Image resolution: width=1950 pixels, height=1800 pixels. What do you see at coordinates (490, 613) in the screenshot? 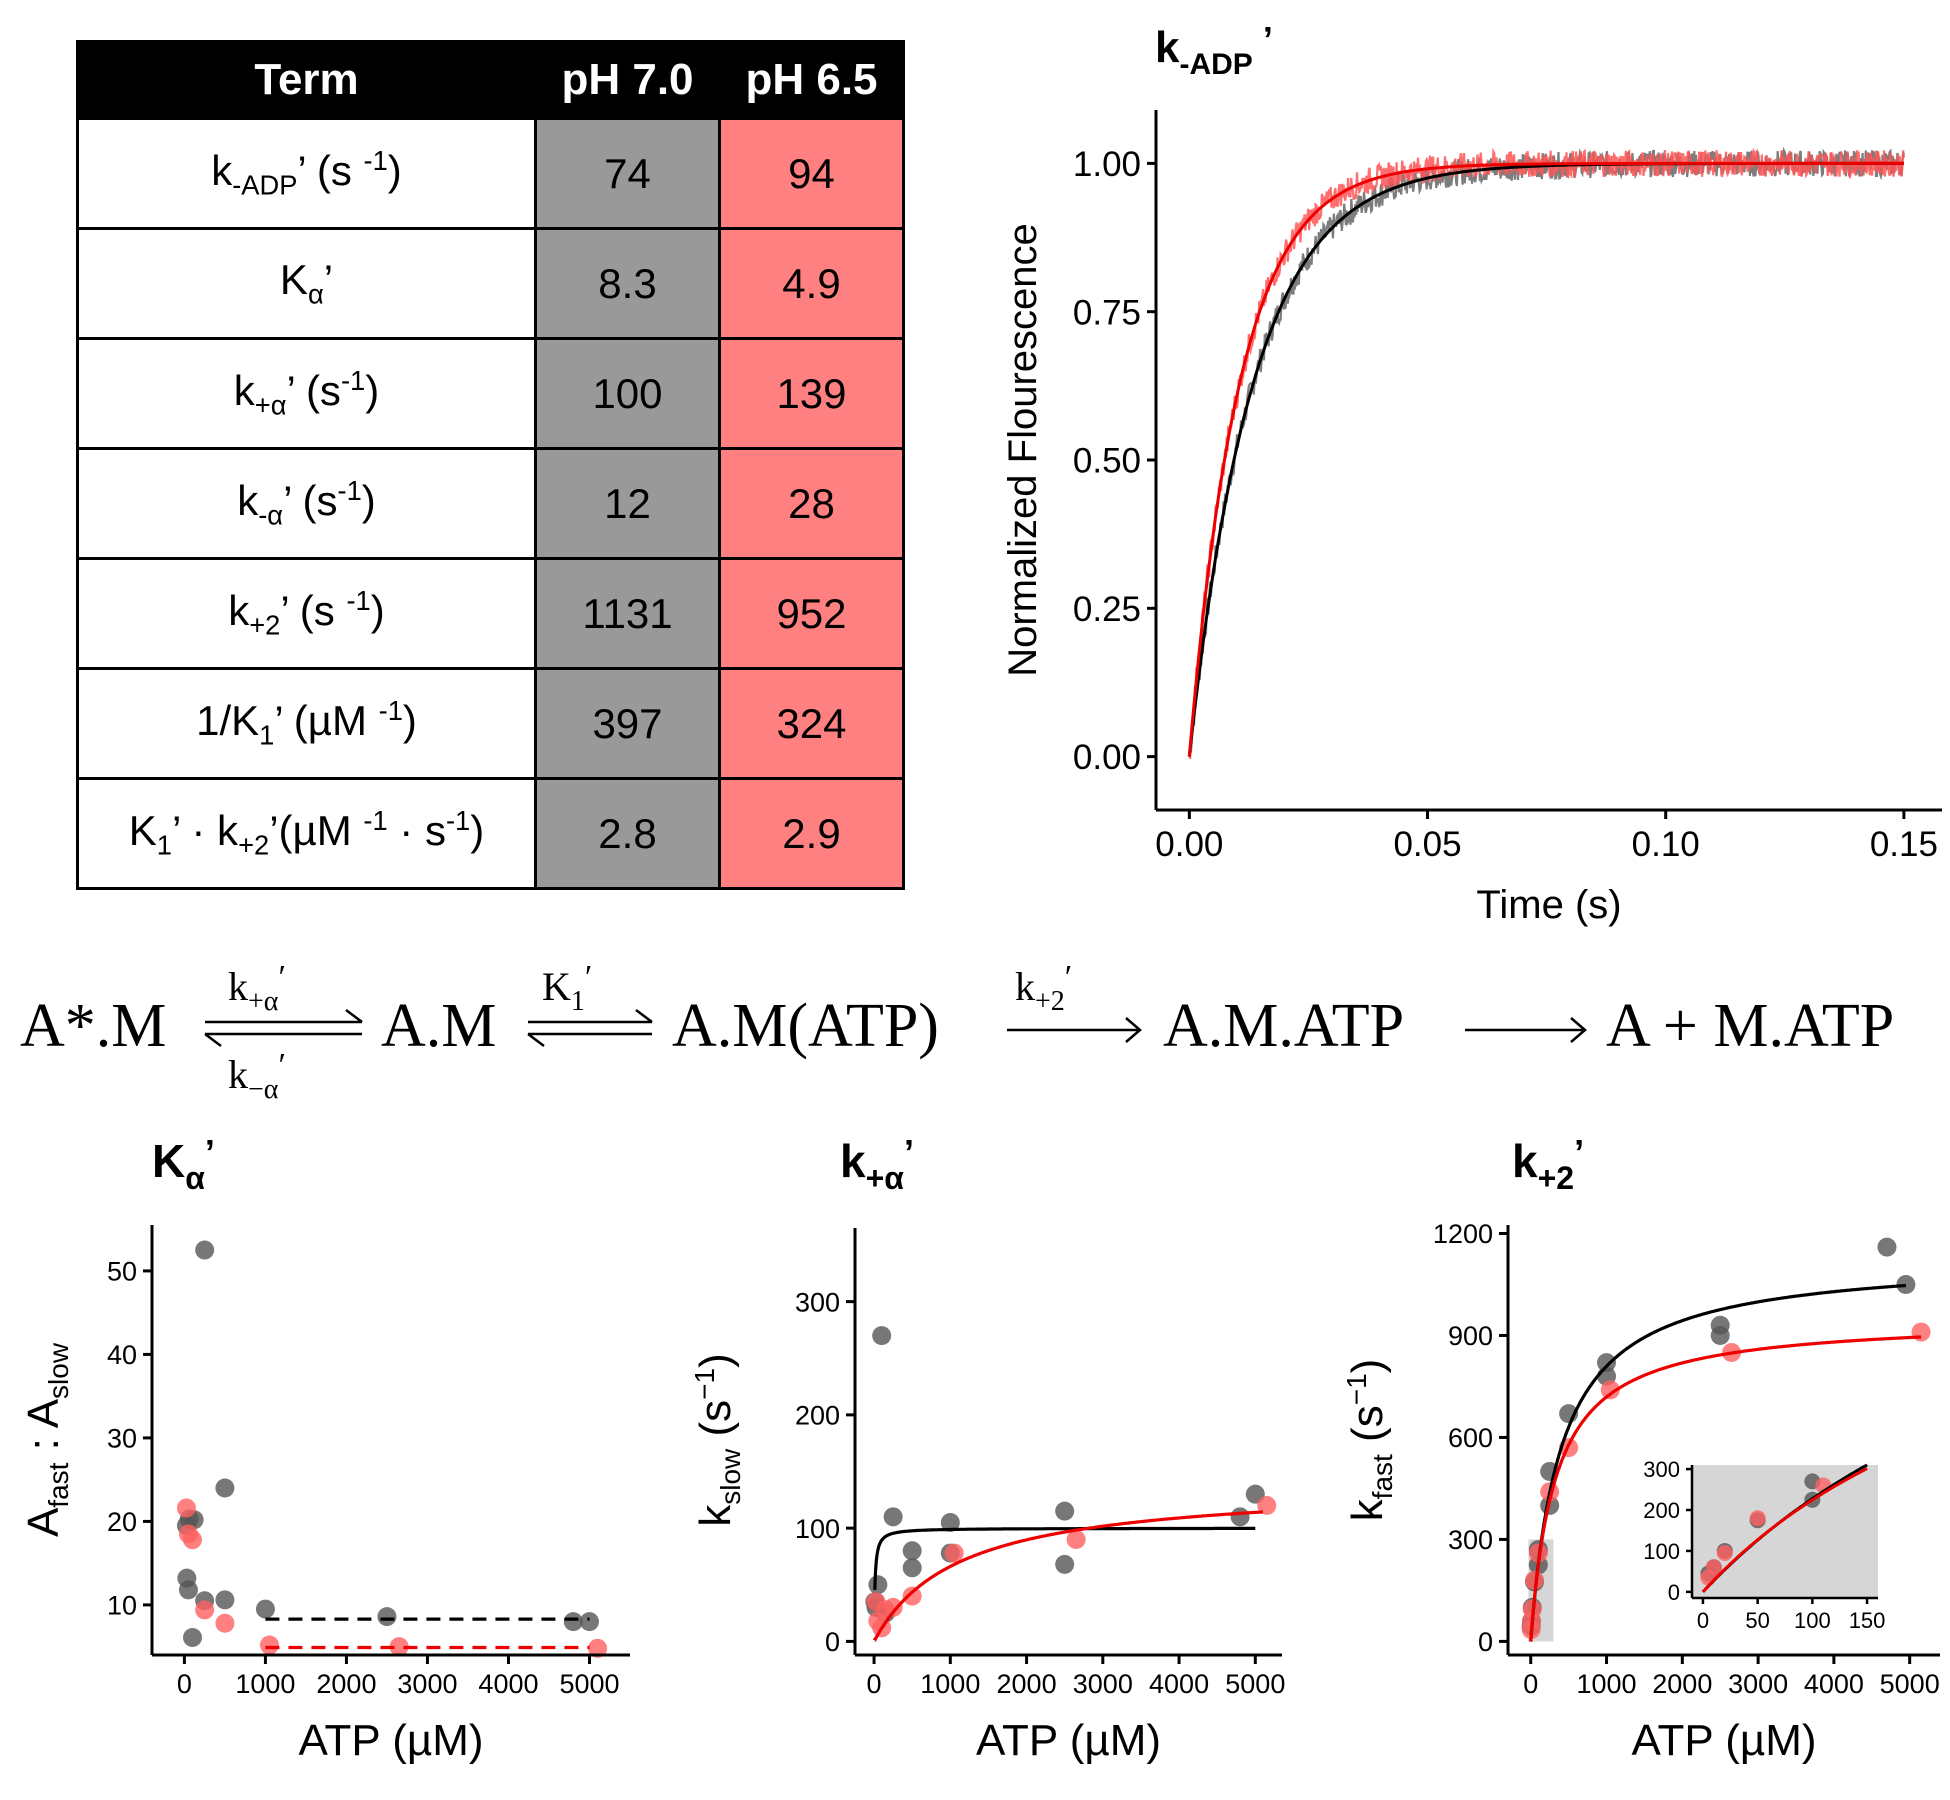
I see `table-row: k+2’ (s -1) 1131 952` at bounding box center [490, 613].